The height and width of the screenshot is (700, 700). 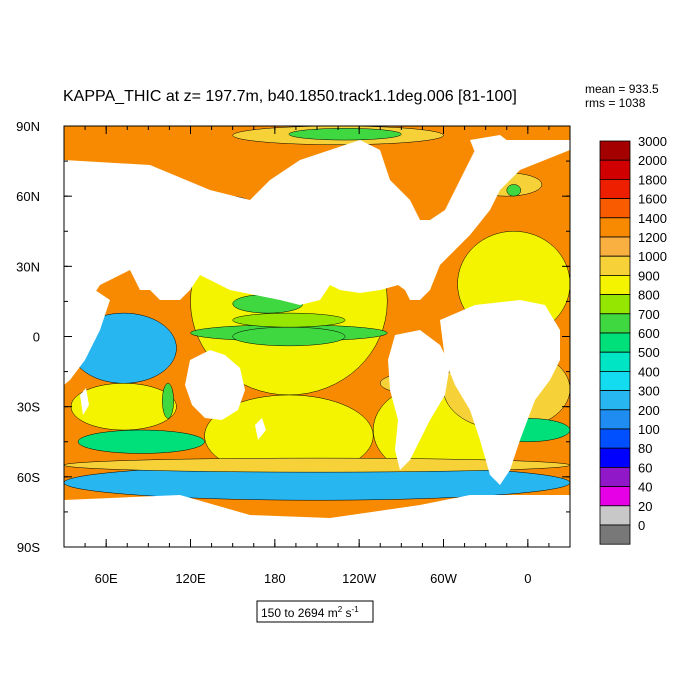 I want to click on land-new-zealand, so click(x=260, y=429).